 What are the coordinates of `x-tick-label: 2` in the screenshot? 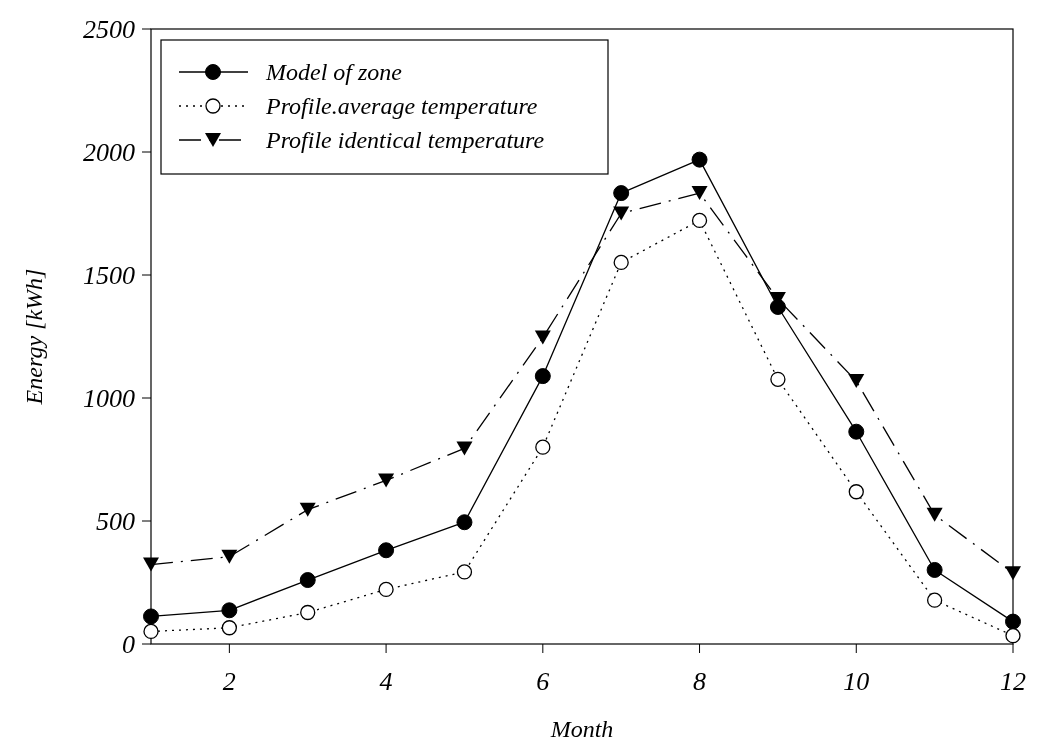 It's located at (229, 681).